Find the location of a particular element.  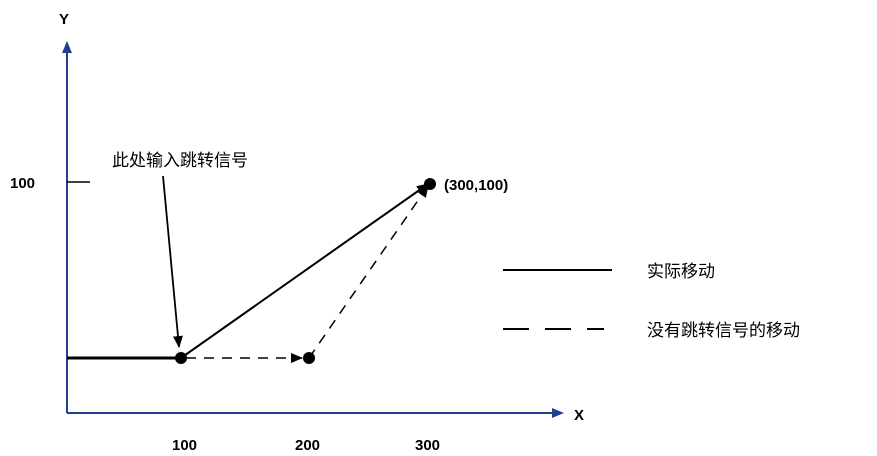

y-axis-label: Y is located at coordinates (64, 19).